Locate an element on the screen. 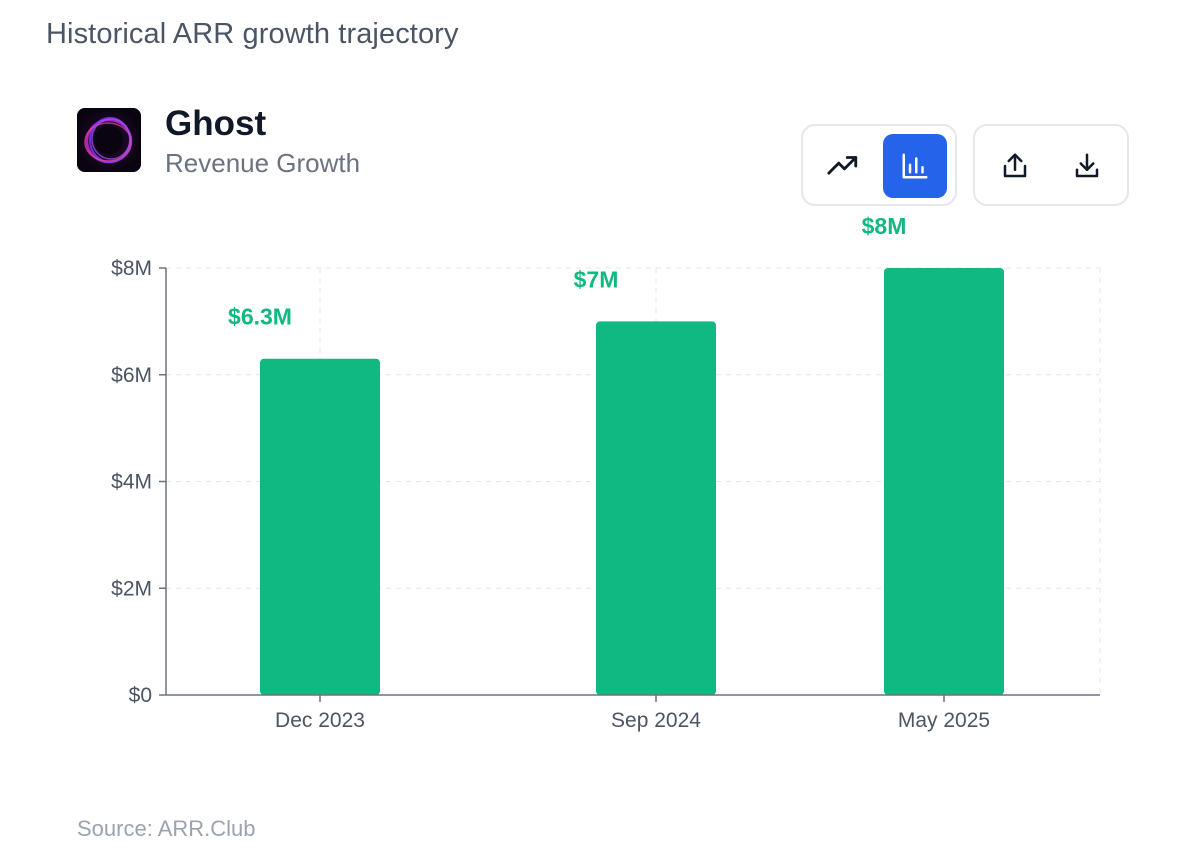 Image resolution: width=1204 pixels, height=866 pixels. company-subtitle: Revenue Growth is located at coordinates (263, 163).